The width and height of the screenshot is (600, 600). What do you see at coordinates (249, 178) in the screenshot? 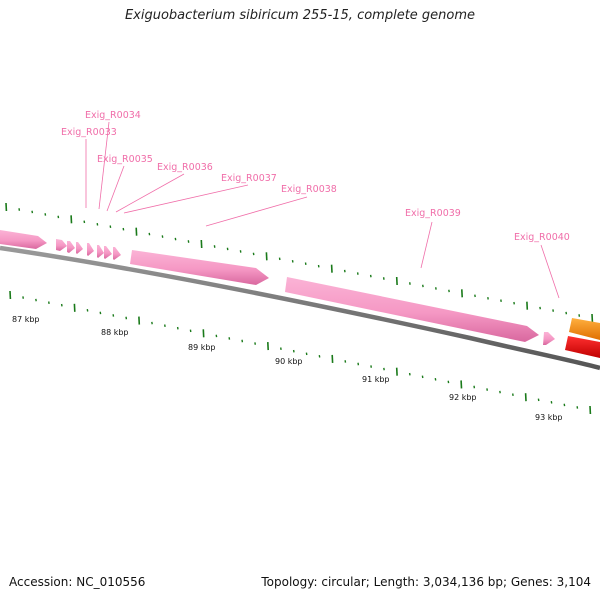
I see `gene-label-exig-r0037: Exig_R0037` at bounding box center [249, 178].